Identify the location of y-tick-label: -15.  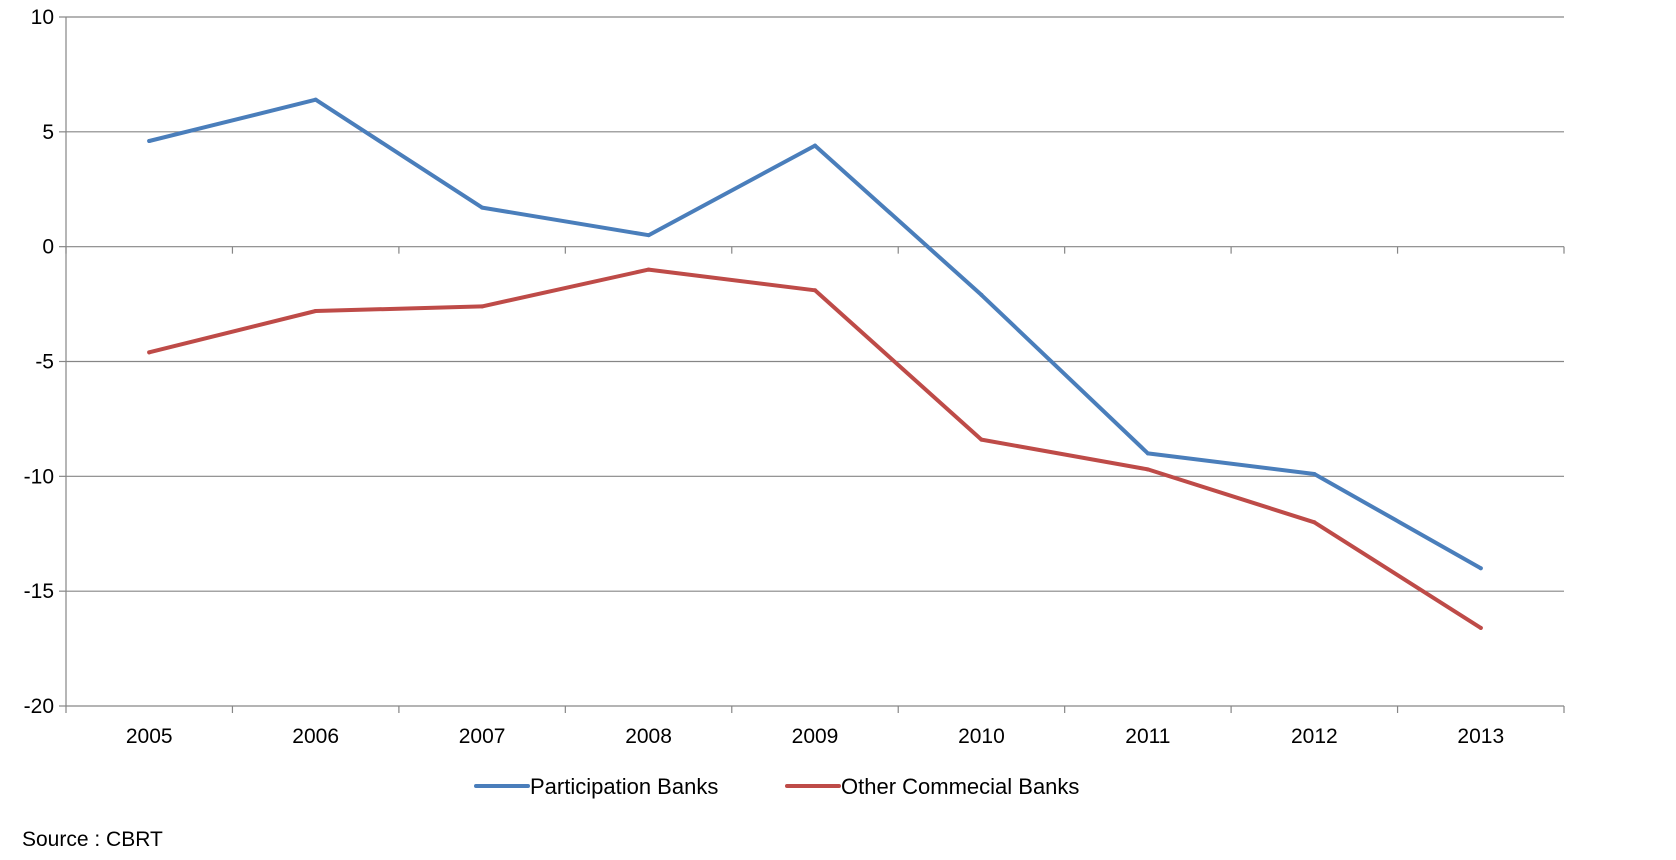
(39, 591).